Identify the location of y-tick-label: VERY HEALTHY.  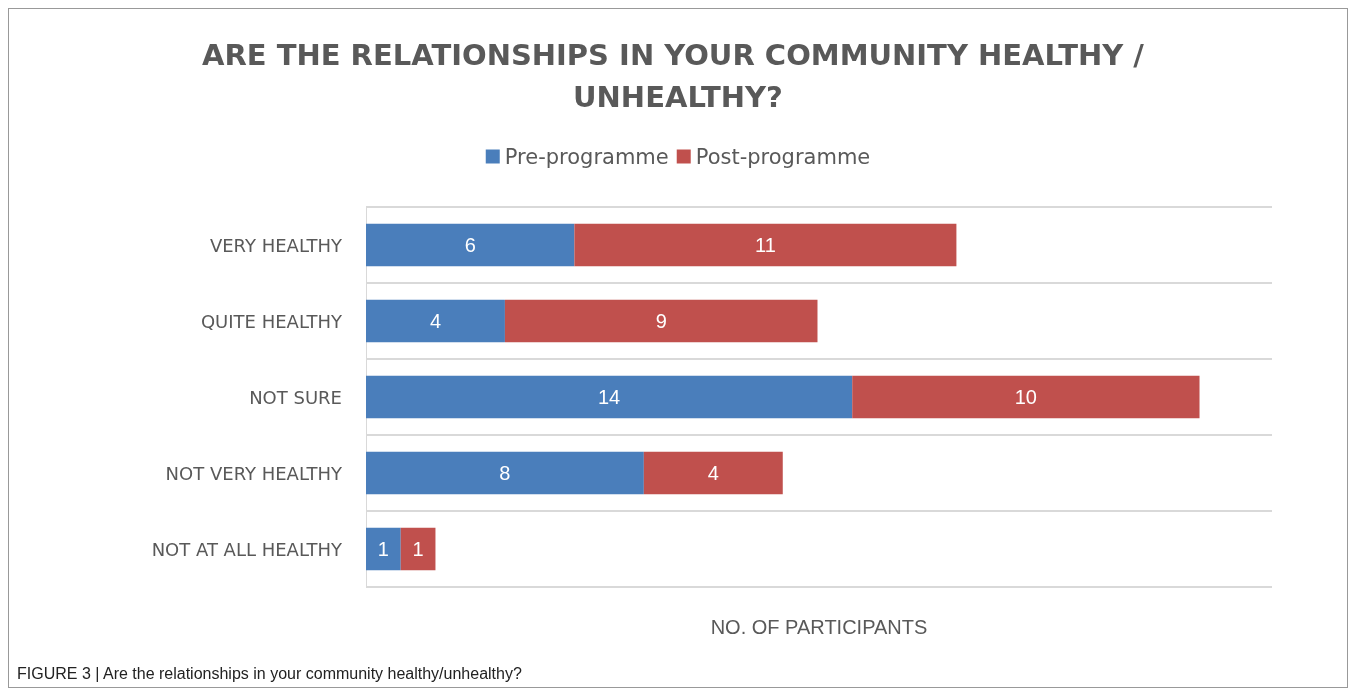
(276, 245).